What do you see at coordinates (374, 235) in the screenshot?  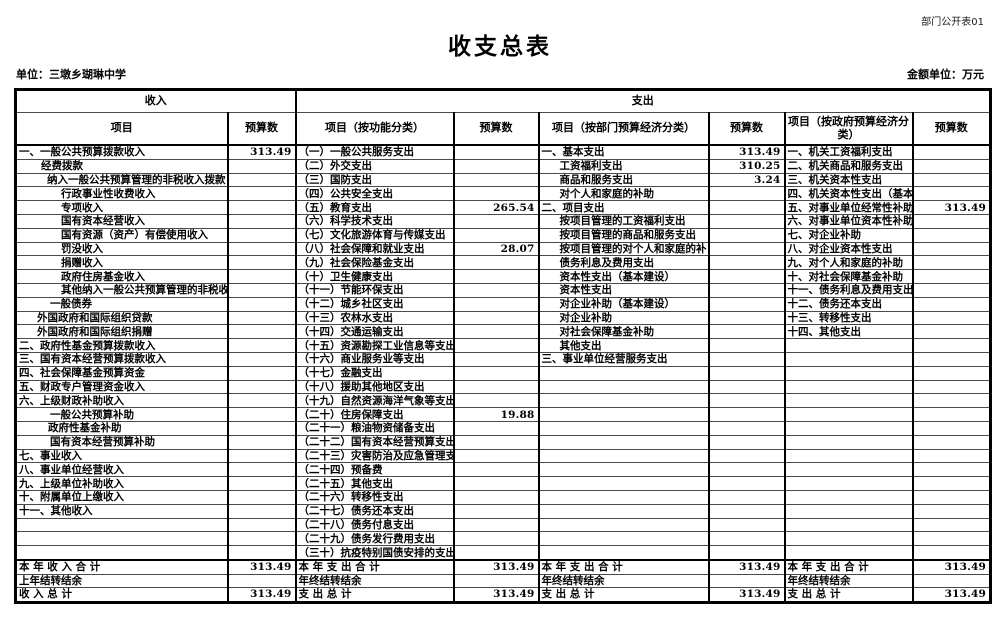 I see `item-cell: （七）文化旅游体育与传媒支出` at bounding box center [374, 235].